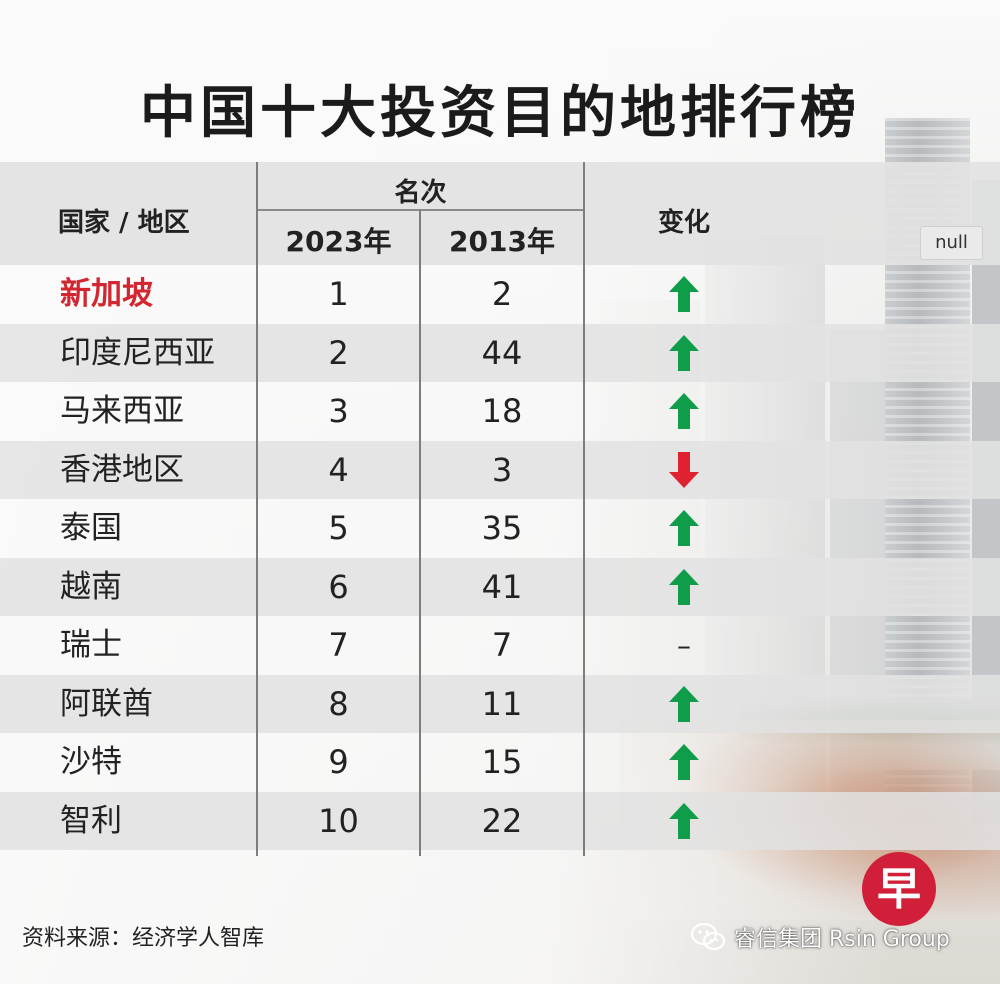  I want to click on watermark-text: 睿信集团 Rsin Group, so click(842, 939).